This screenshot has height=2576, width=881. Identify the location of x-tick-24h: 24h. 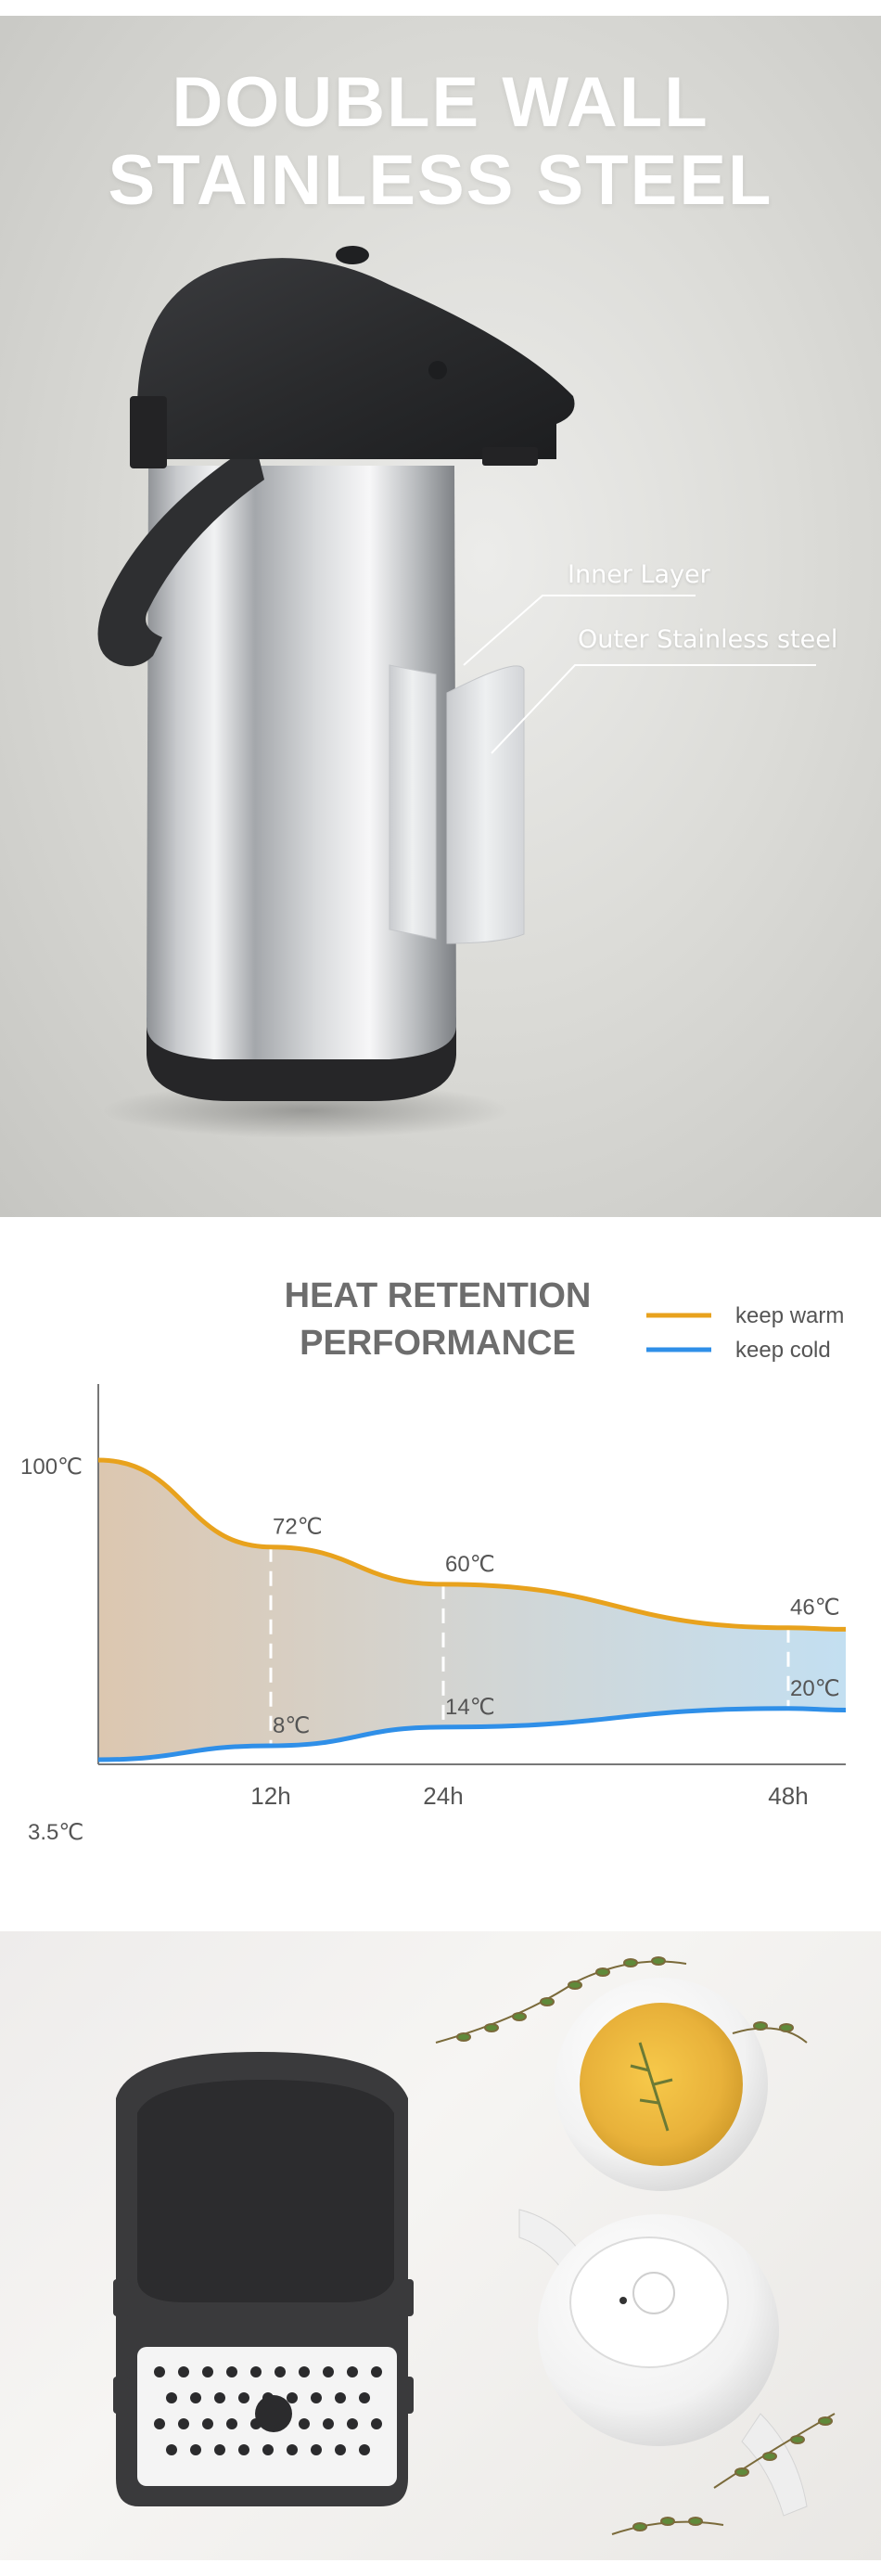
(443, 1796).